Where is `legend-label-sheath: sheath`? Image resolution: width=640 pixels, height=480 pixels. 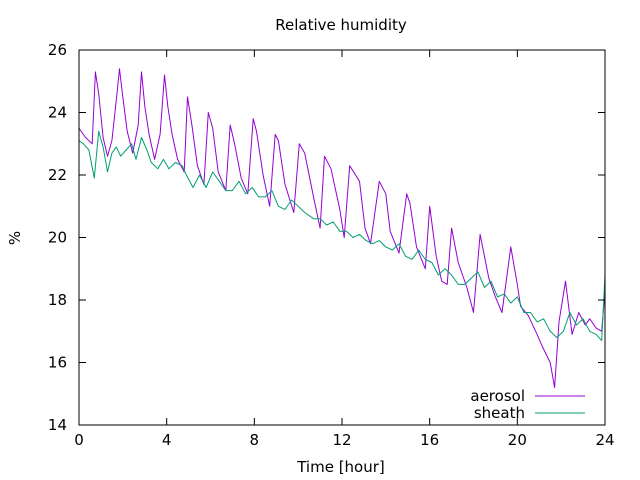 legend-label-sheath: sheath is located at coordinates (499, 413).